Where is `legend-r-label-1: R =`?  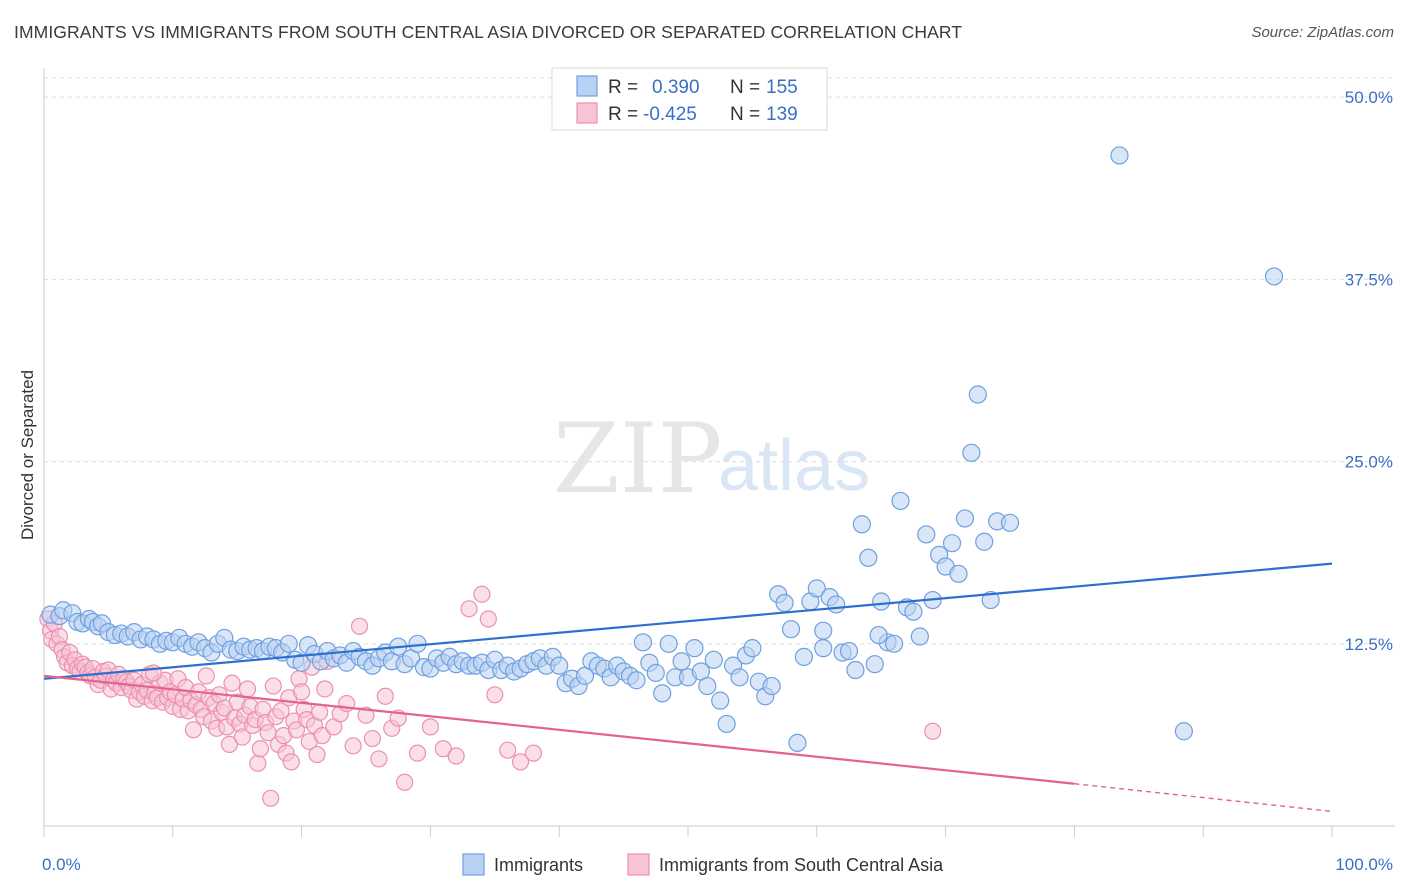
legend-r-label-1: R = is located at coordinates (623, 87).